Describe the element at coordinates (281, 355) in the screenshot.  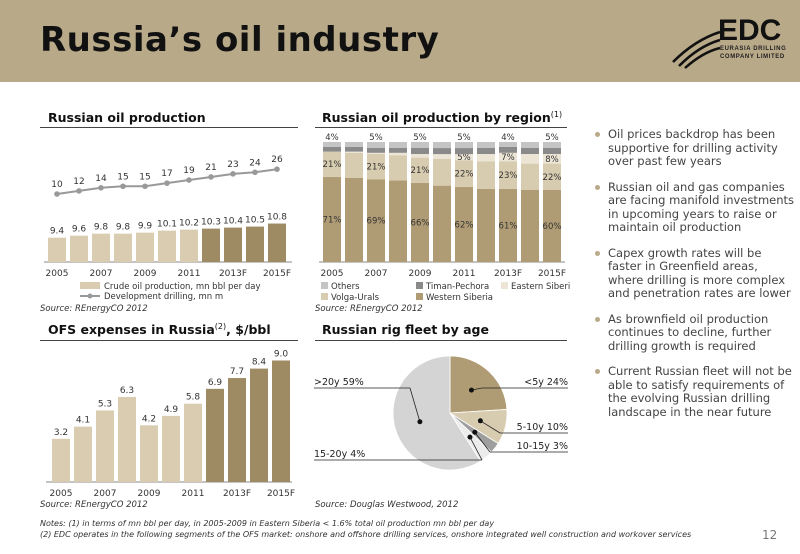
I see `bar-value-label: 9.0` at that location.